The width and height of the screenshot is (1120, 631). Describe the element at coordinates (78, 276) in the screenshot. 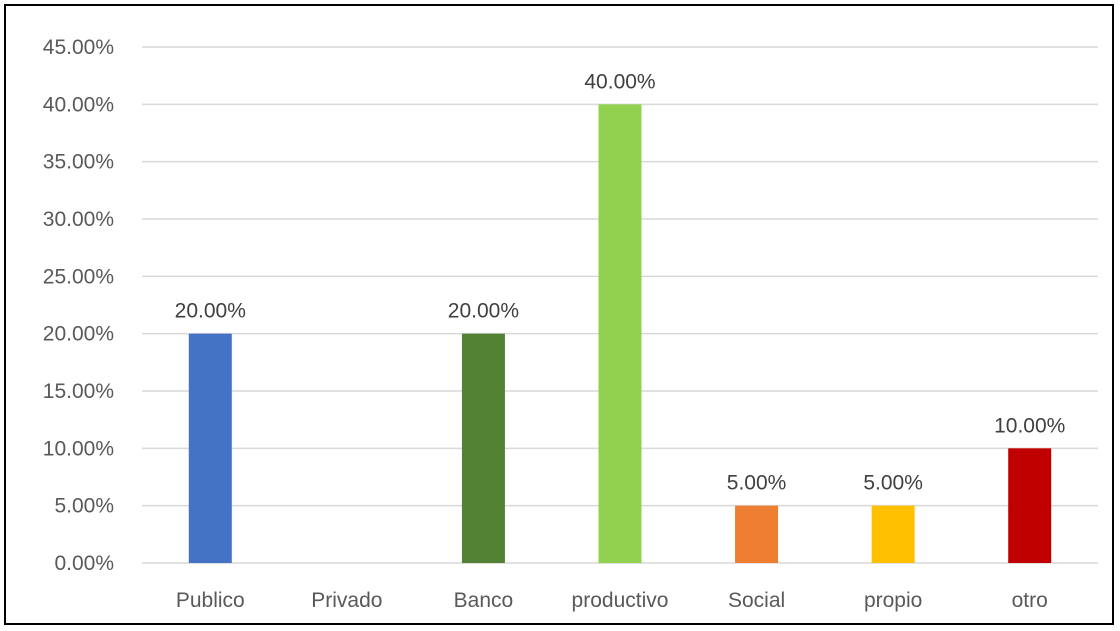

I see `y-tick-label: 25.00%` at that location.